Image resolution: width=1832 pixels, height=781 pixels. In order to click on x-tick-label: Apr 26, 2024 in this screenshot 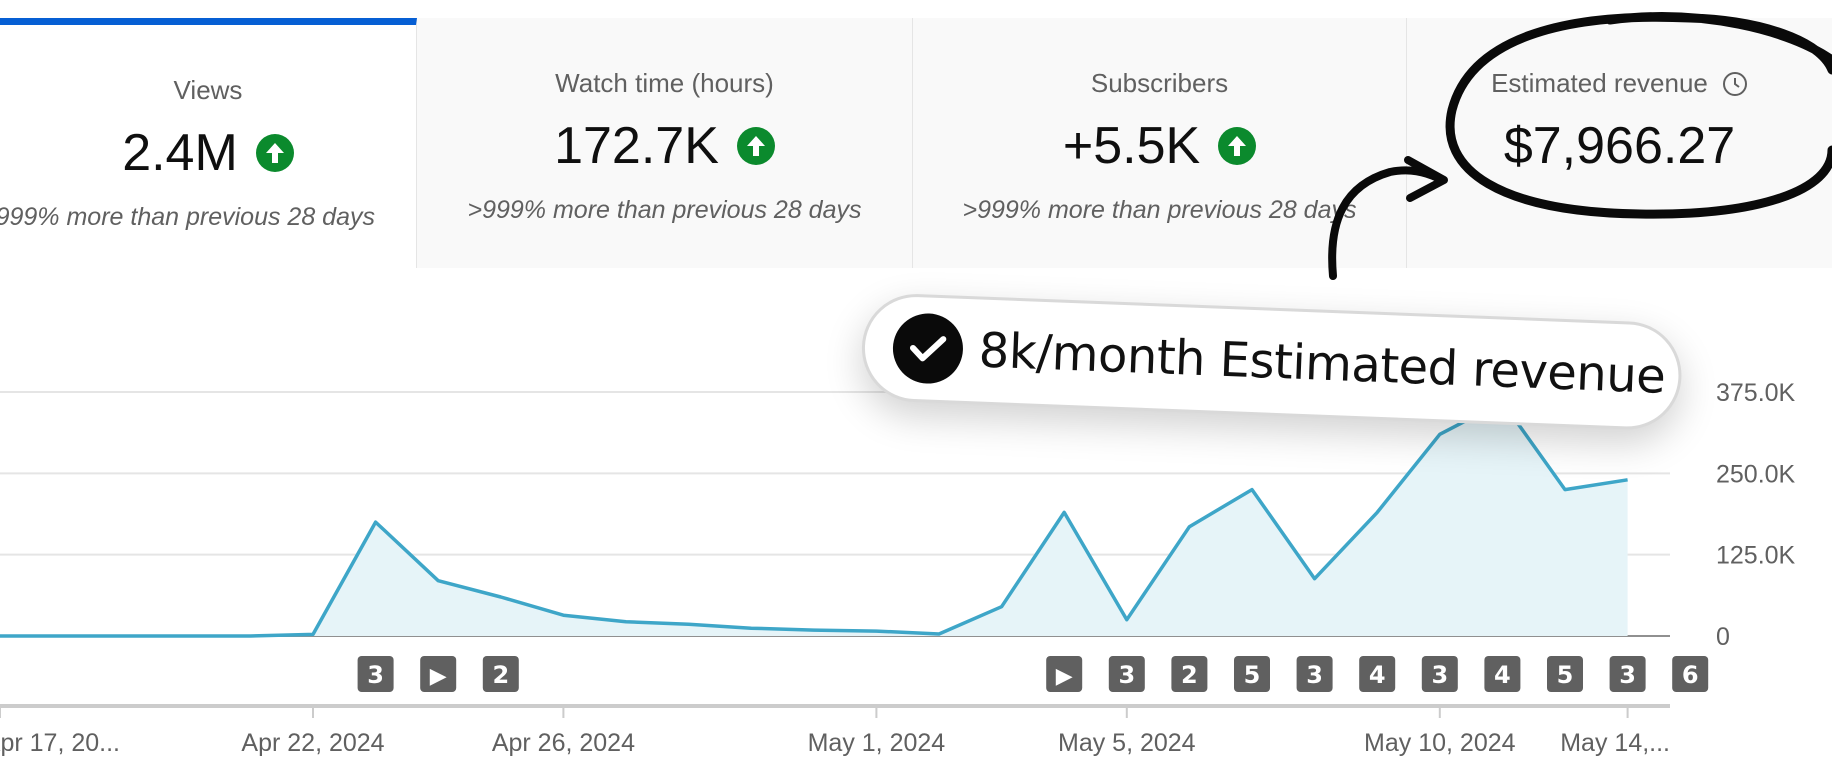, I will do `click(563, 743)`.